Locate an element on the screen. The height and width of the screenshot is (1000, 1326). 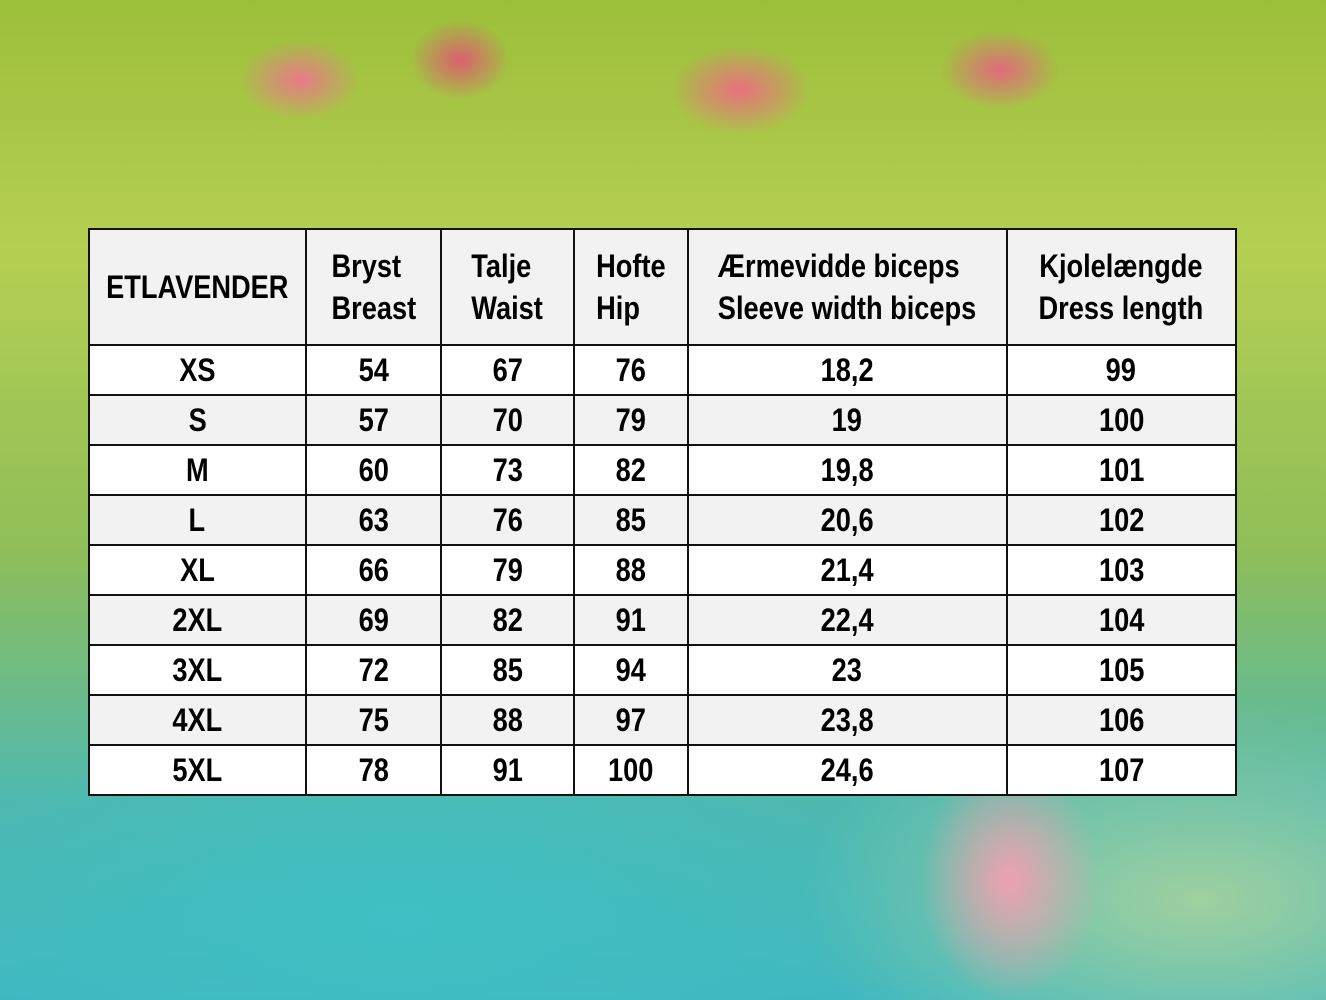
measurement-cell: 69 is located at coordinates (373, 620).